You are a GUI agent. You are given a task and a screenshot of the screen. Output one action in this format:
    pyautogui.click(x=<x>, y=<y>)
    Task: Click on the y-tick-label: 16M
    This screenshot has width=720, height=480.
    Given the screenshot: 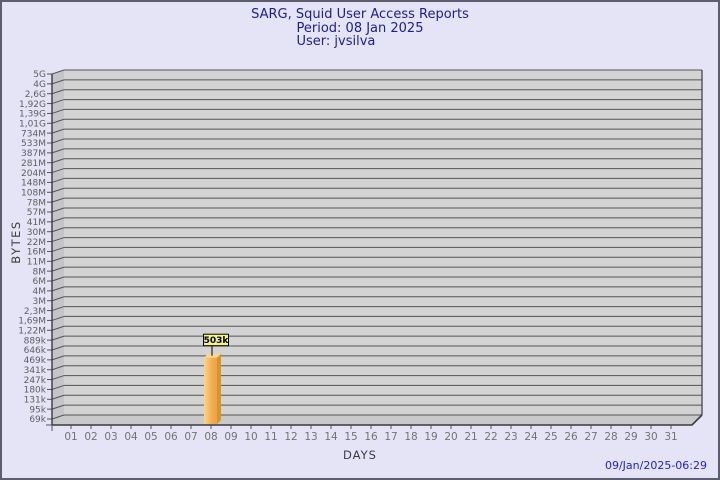 What is the action you would take?
    pyautogui.click(x=36, y=253)
    